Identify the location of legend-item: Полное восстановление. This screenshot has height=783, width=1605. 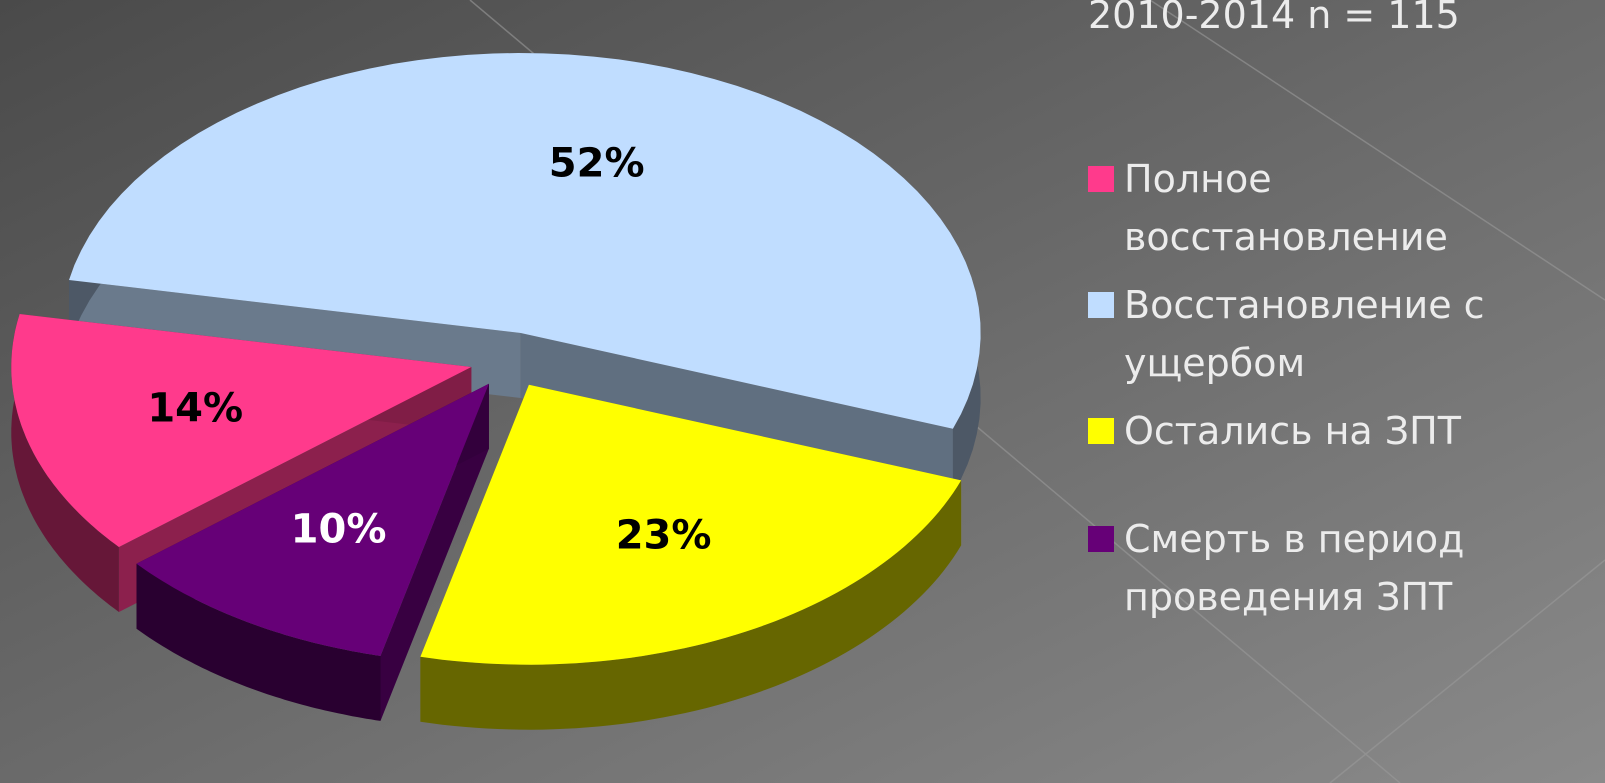
(1323, 208).